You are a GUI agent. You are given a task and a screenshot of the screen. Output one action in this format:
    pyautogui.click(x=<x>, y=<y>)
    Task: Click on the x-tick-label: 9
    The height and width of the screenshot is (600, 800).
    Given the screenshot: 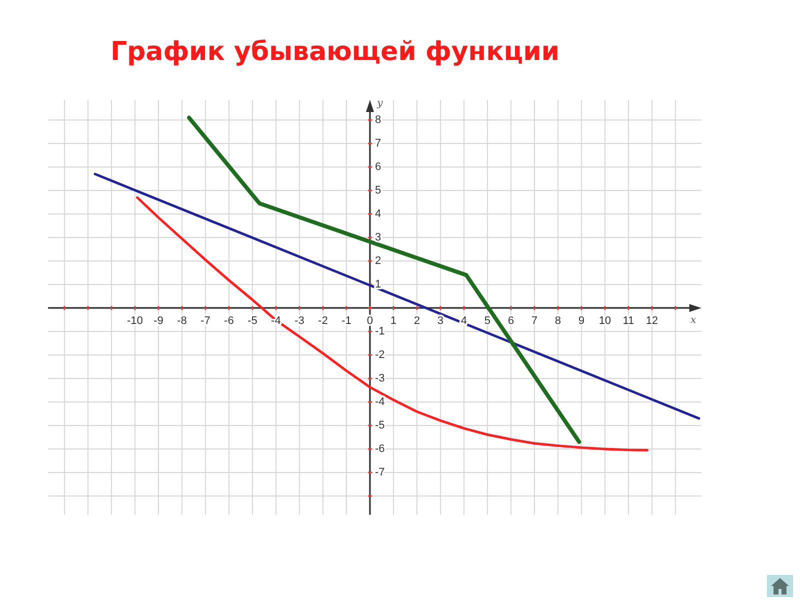 What is the action you would take?
    pyautogui.click(x=581, y=320)
    